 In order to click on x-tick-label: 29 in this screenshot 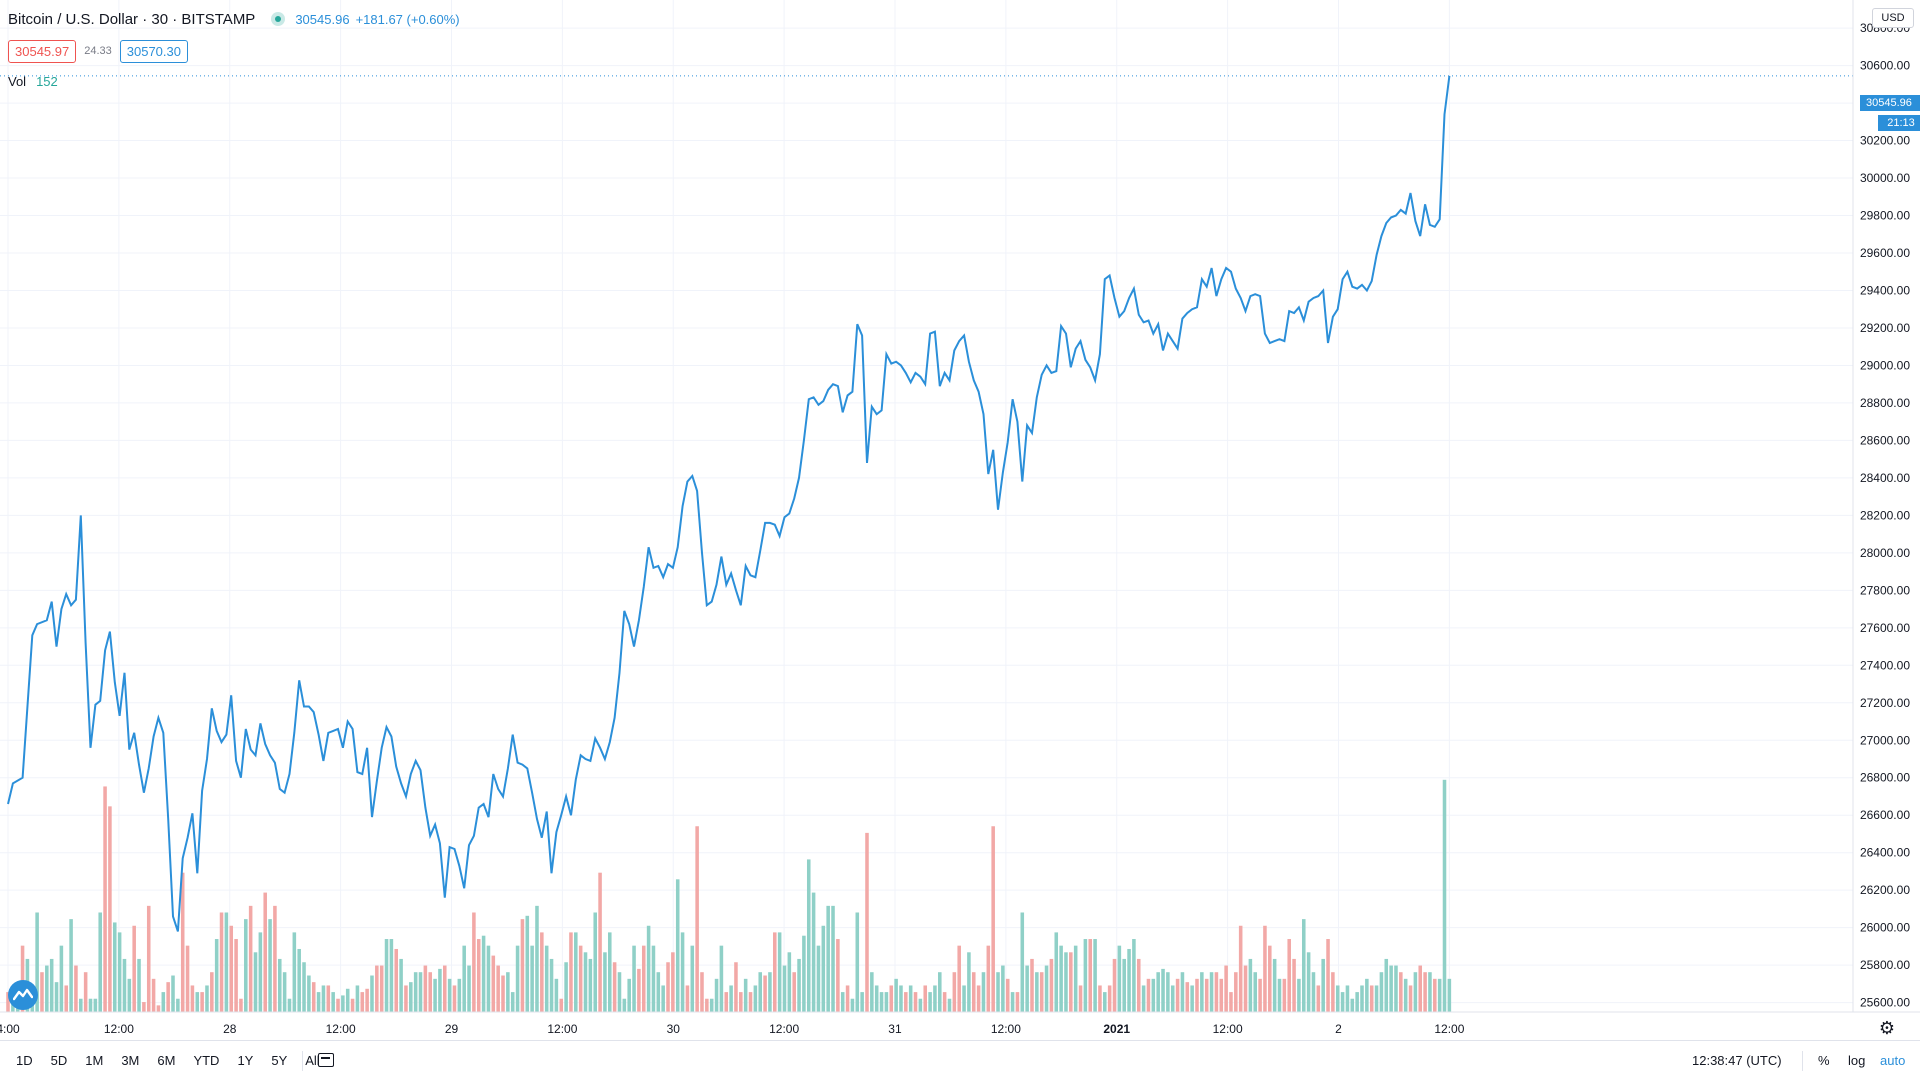, I will do `click(452, 1029)`.